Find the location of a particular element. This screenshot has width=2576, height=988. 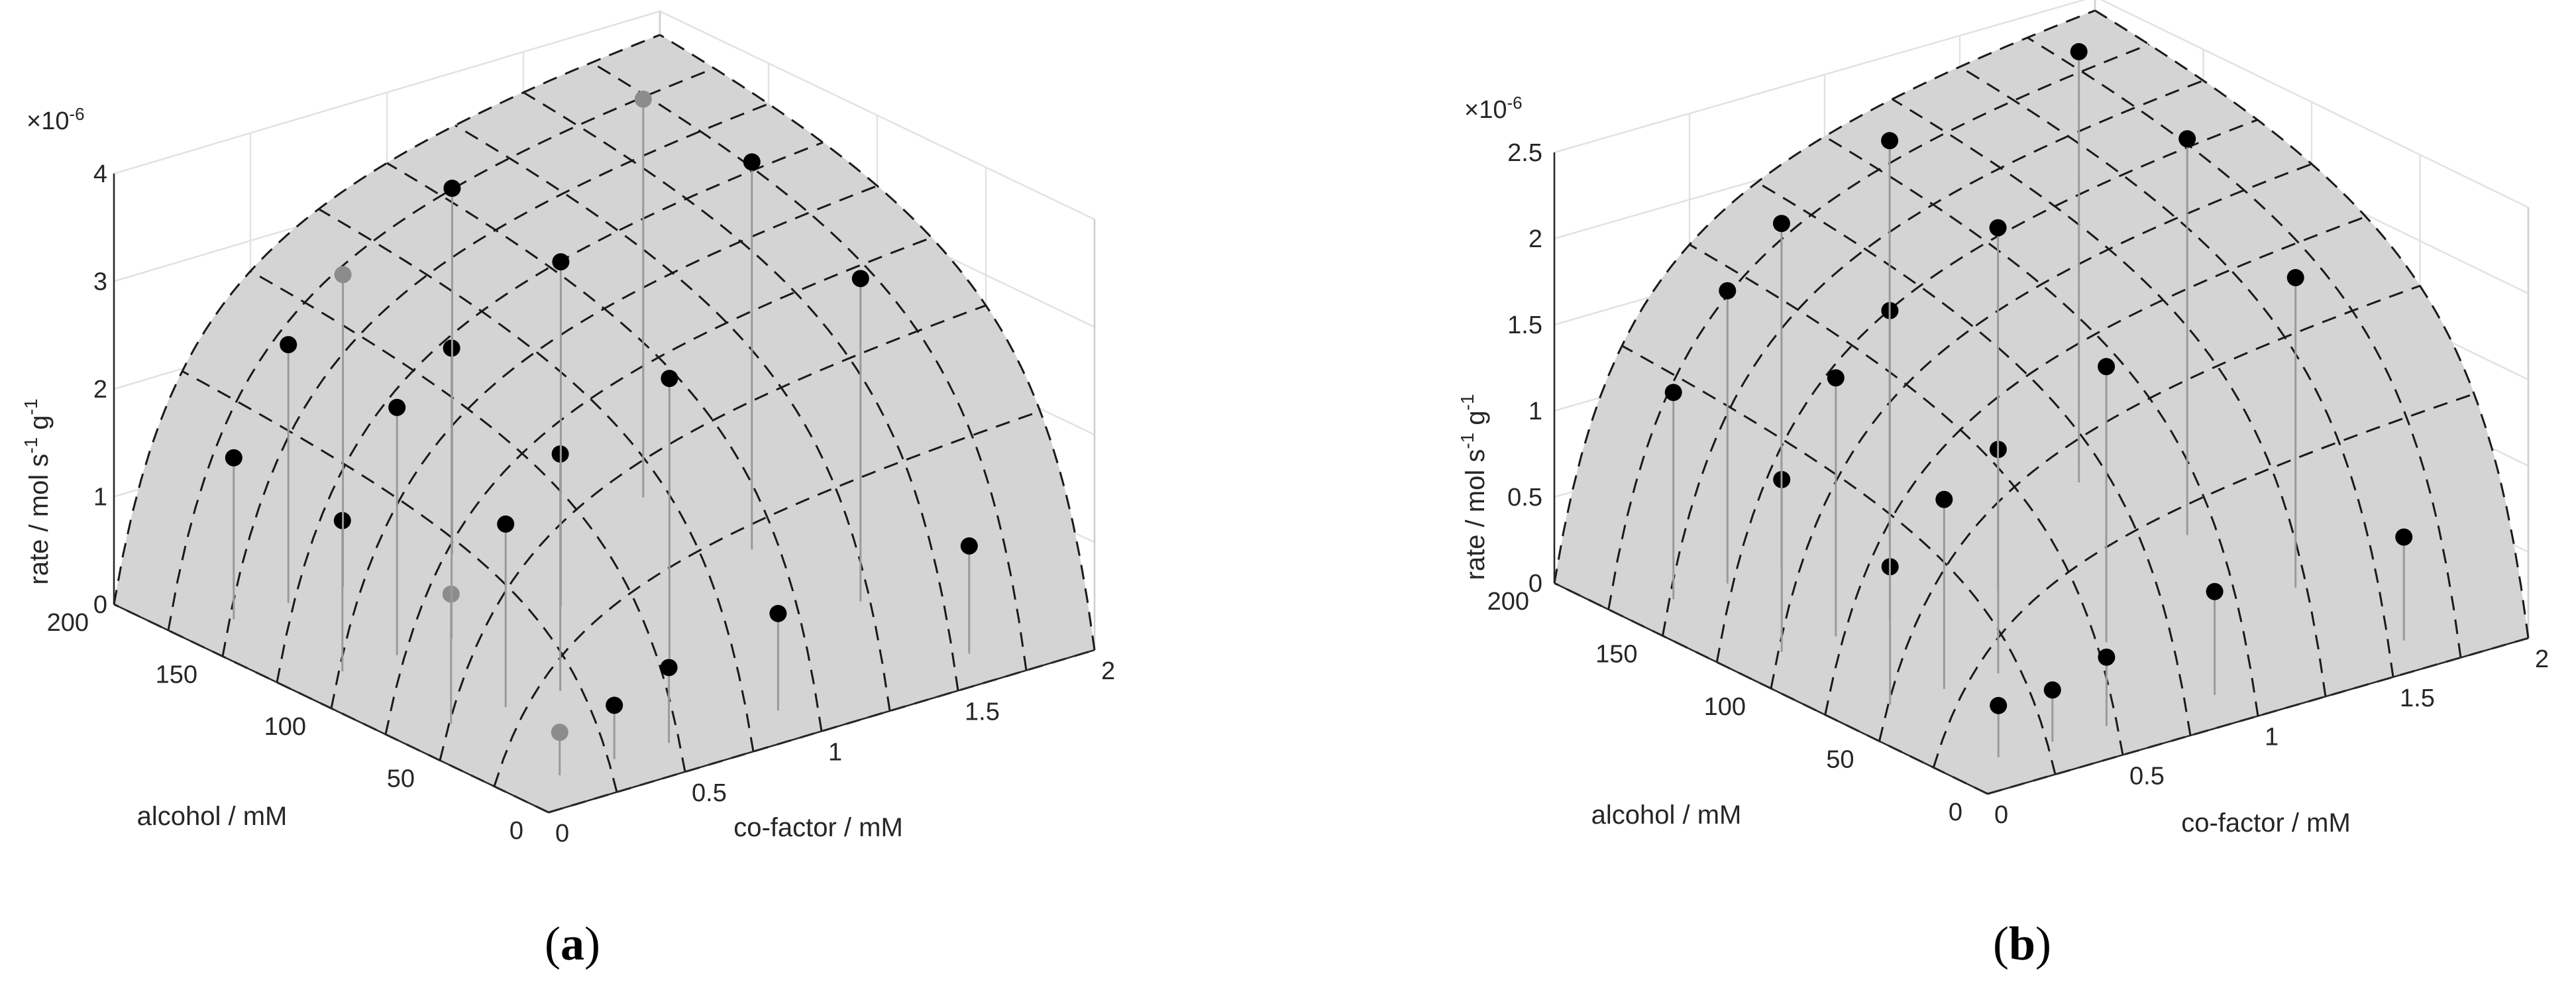

x-axis-label: co-factor / mM is located at coordinates (2266, 823).